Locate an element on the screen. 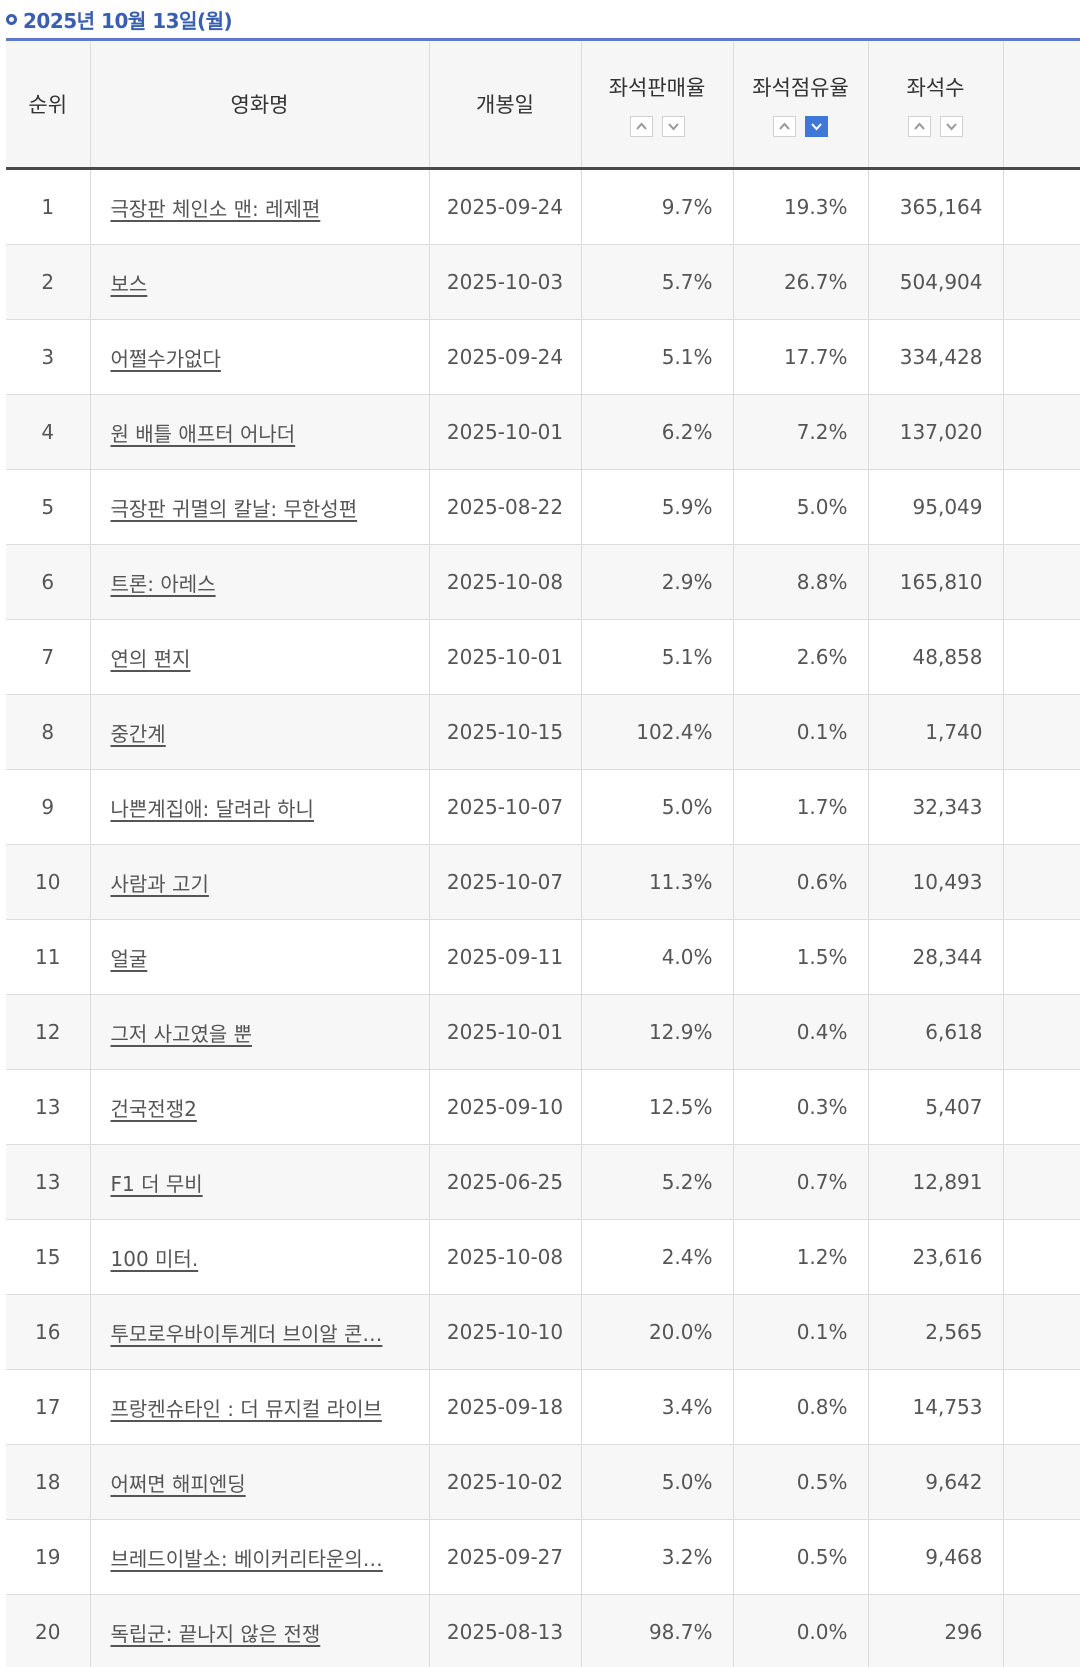 The image size is (1080, 1667). seats-cell: 334,428 is located at coordinates (936, 357).